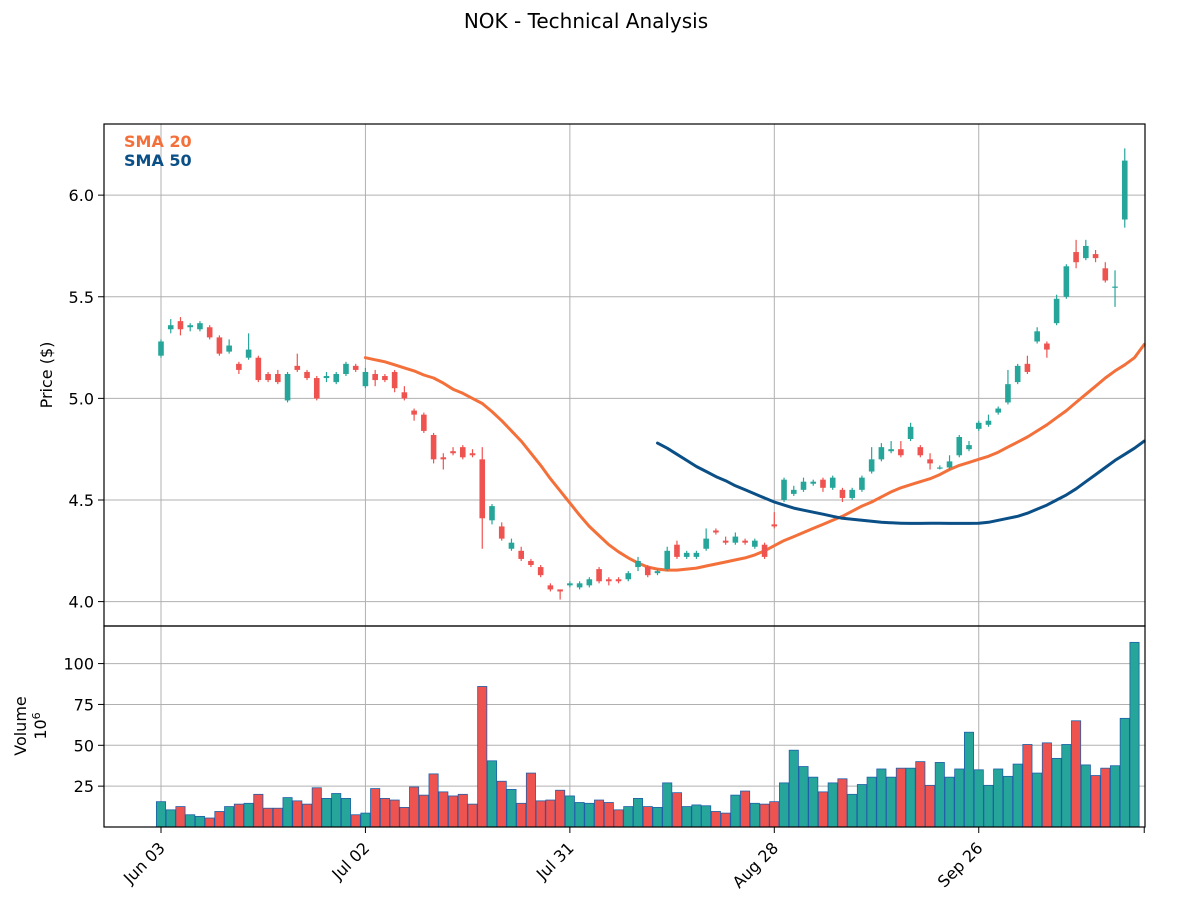 The width and height of the screenshot is (1200, 907). Describe the element at coordinates (86, 399) in the screenshot. I see `price-y-ticks: 4.0 4.5 5.0 5.5 6.0` at that location.